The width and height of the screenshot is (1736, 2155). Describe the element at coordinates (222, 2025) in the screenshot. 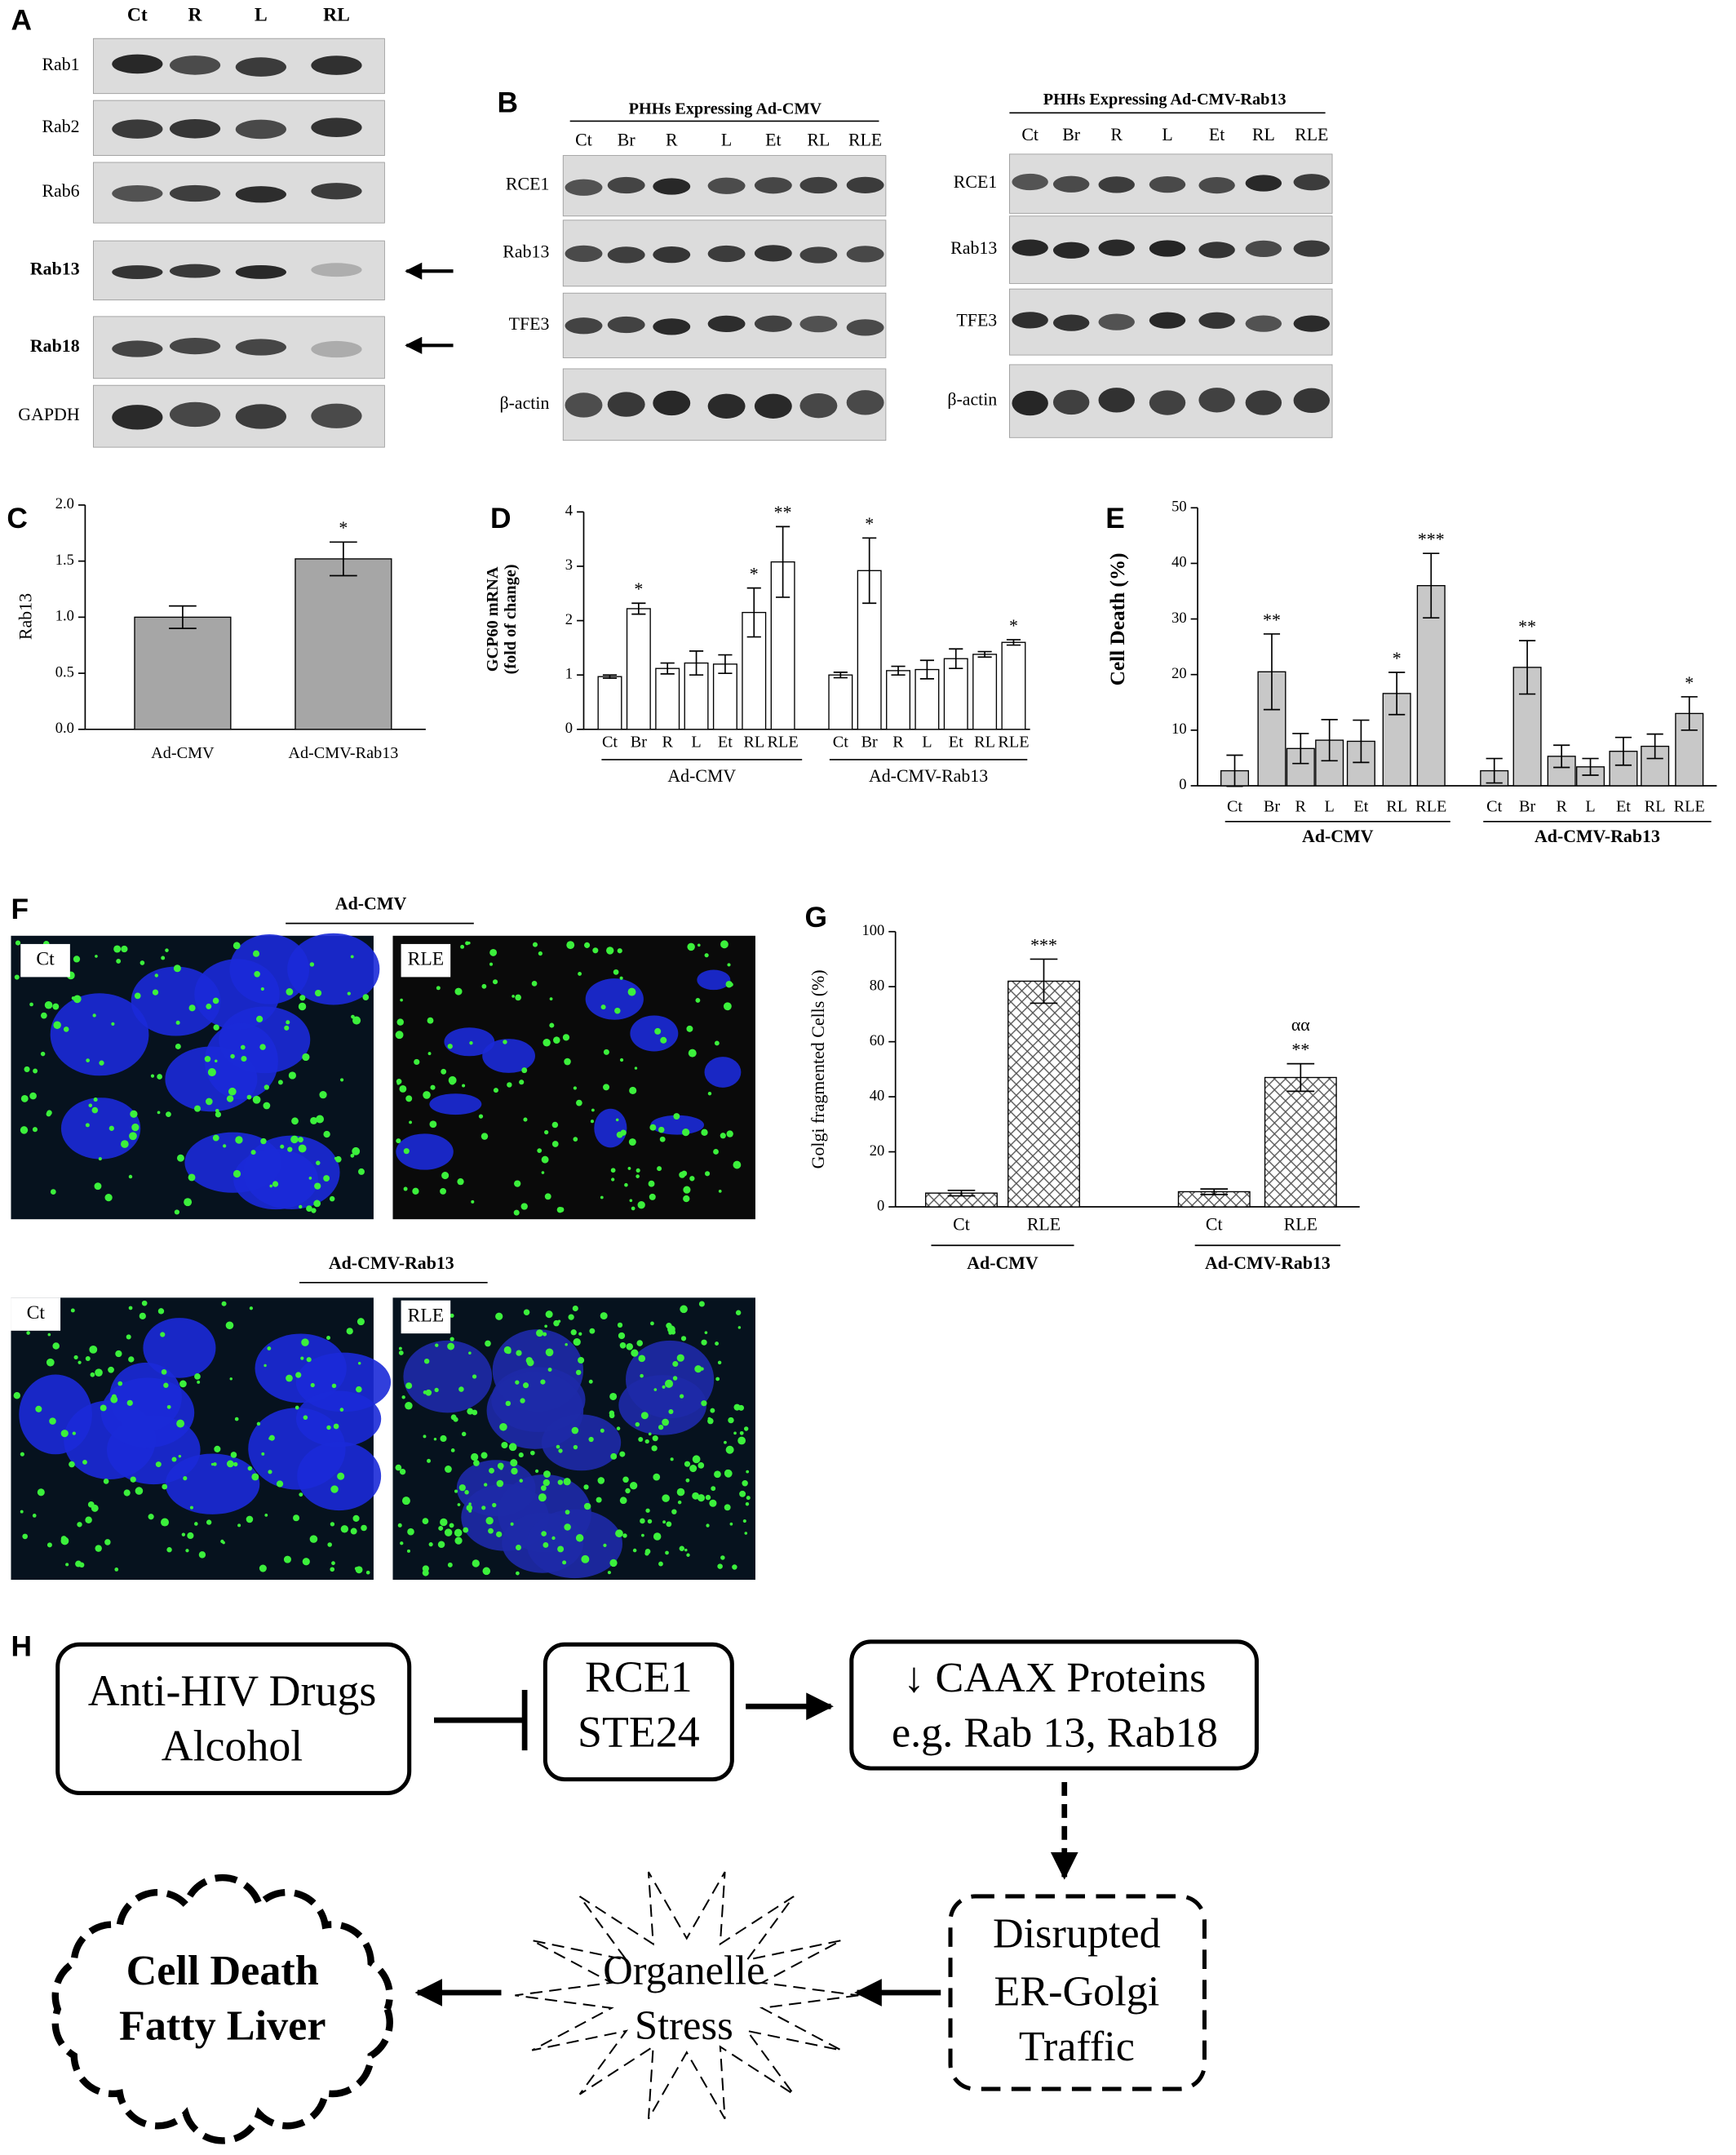

I see `node-text: Fatty Liver` at that location.